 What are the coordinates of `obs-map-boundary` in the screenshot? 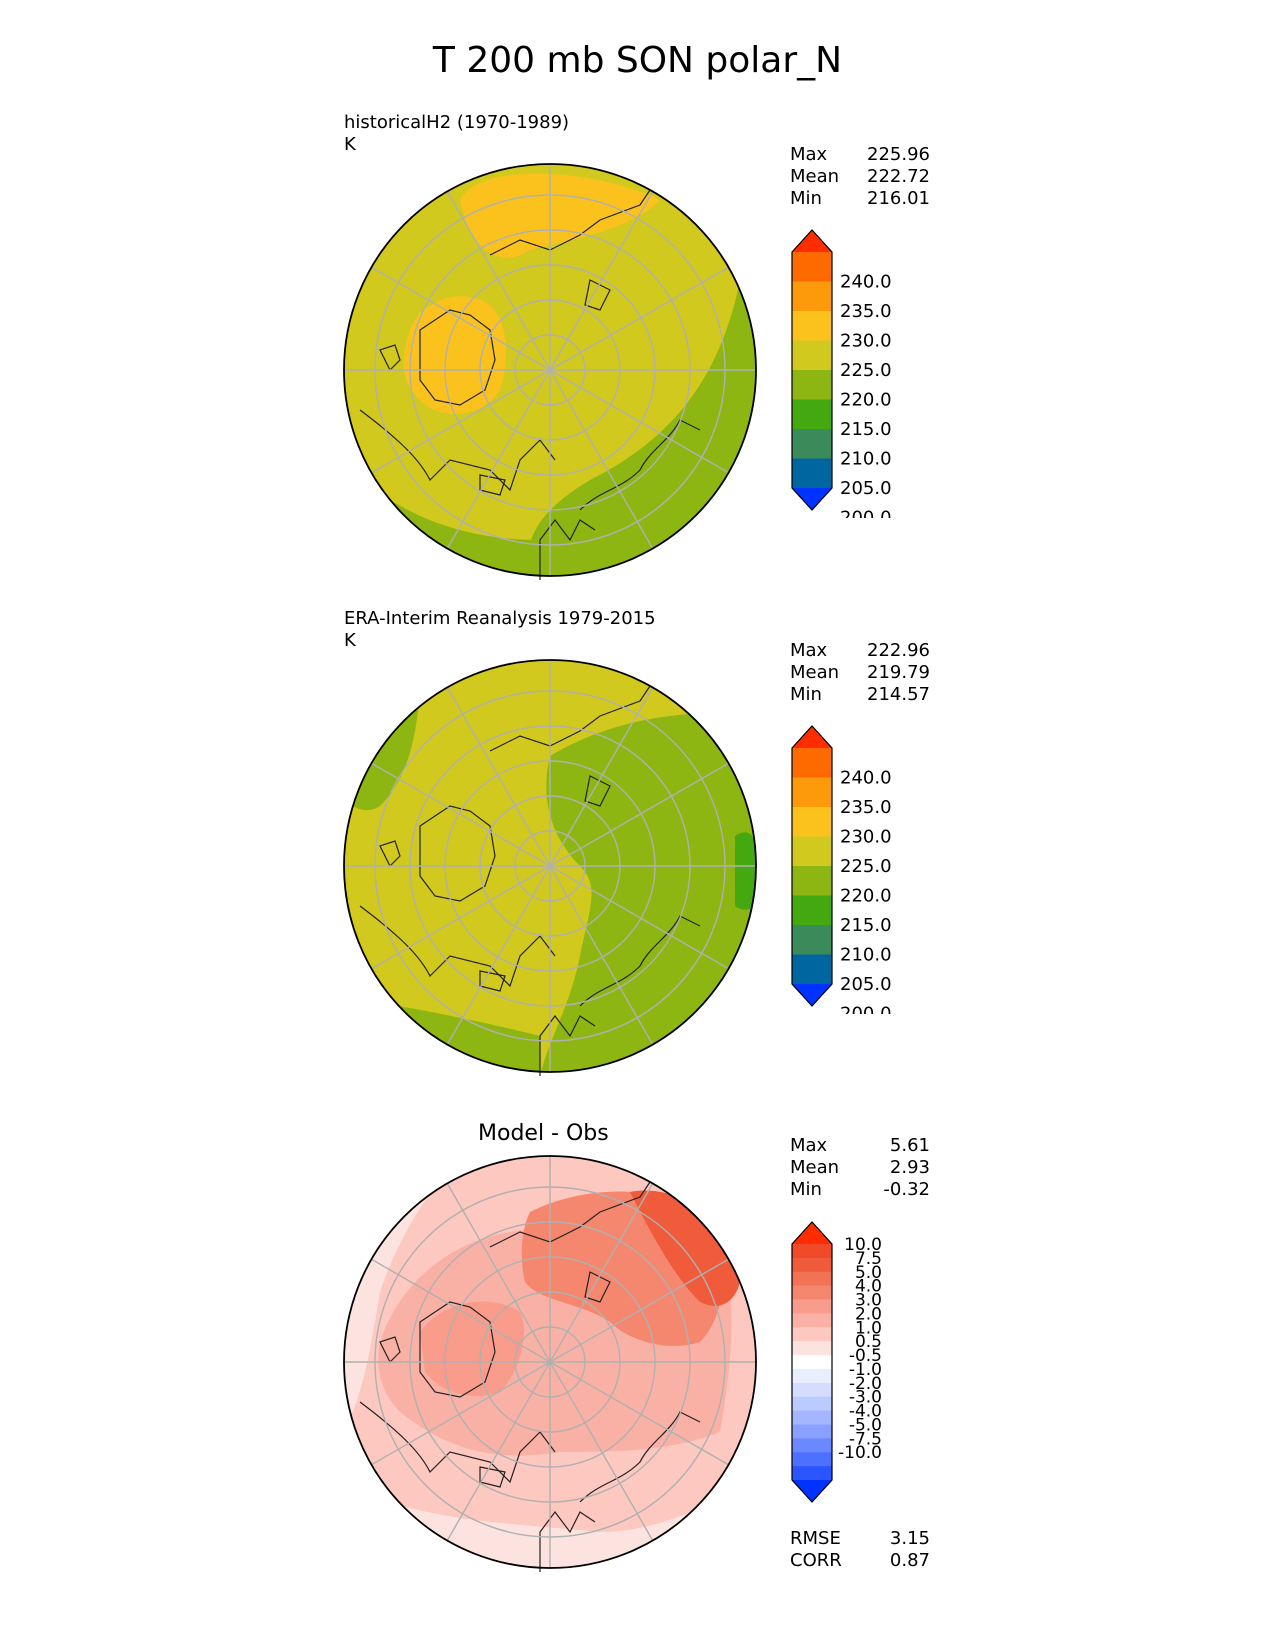 It's located at (550, 866).